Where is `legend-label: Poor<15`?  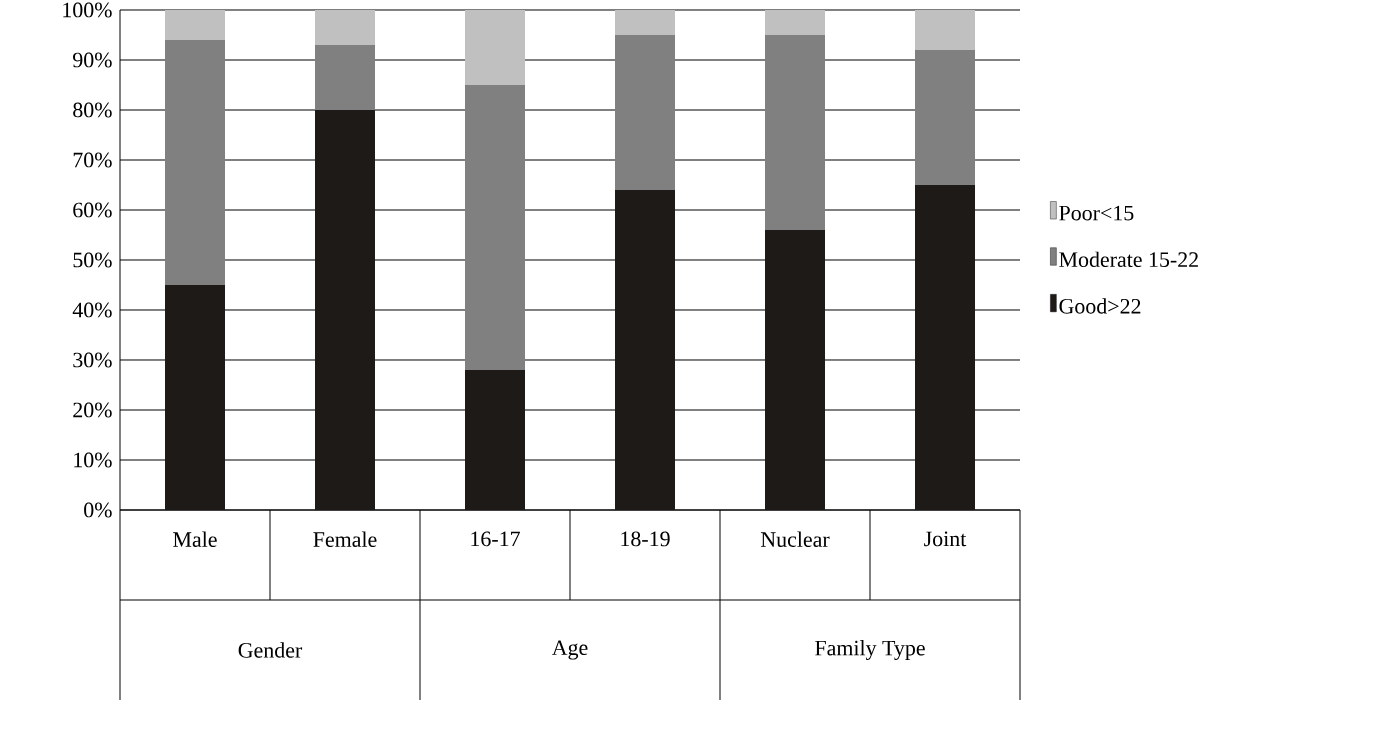
legend-label: Poor<15 is located at coordinates (1096, 213).